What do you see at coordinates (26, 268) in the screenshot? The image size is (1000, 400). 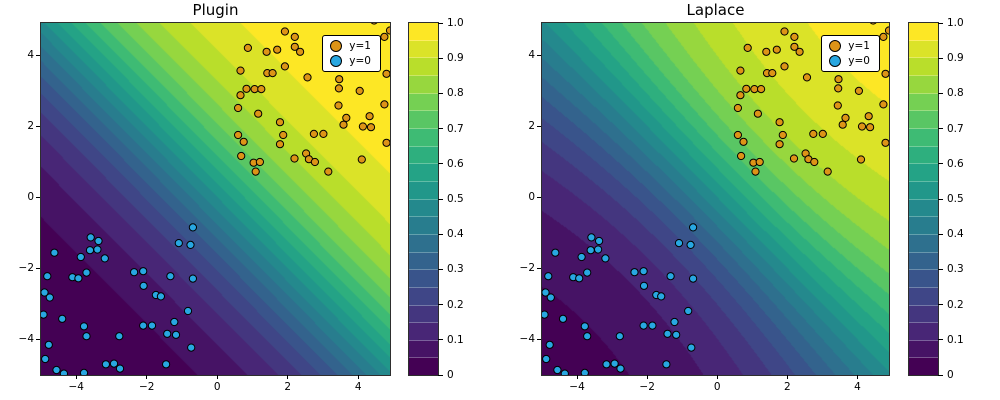 I see `y-tick-label: −2` at bounding box center [26, 268].